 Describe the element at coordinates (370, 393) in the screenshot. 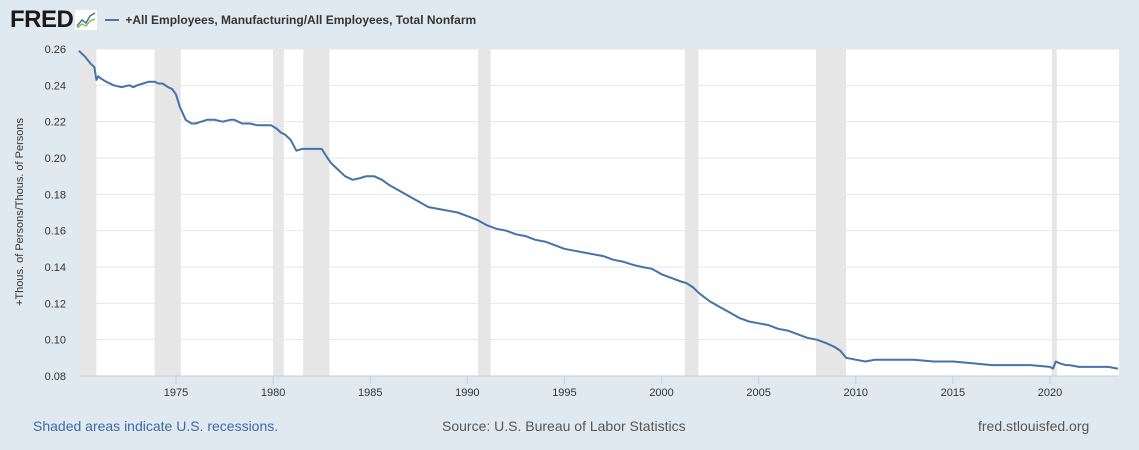

I see `x-tick-label: 1985` at that location.